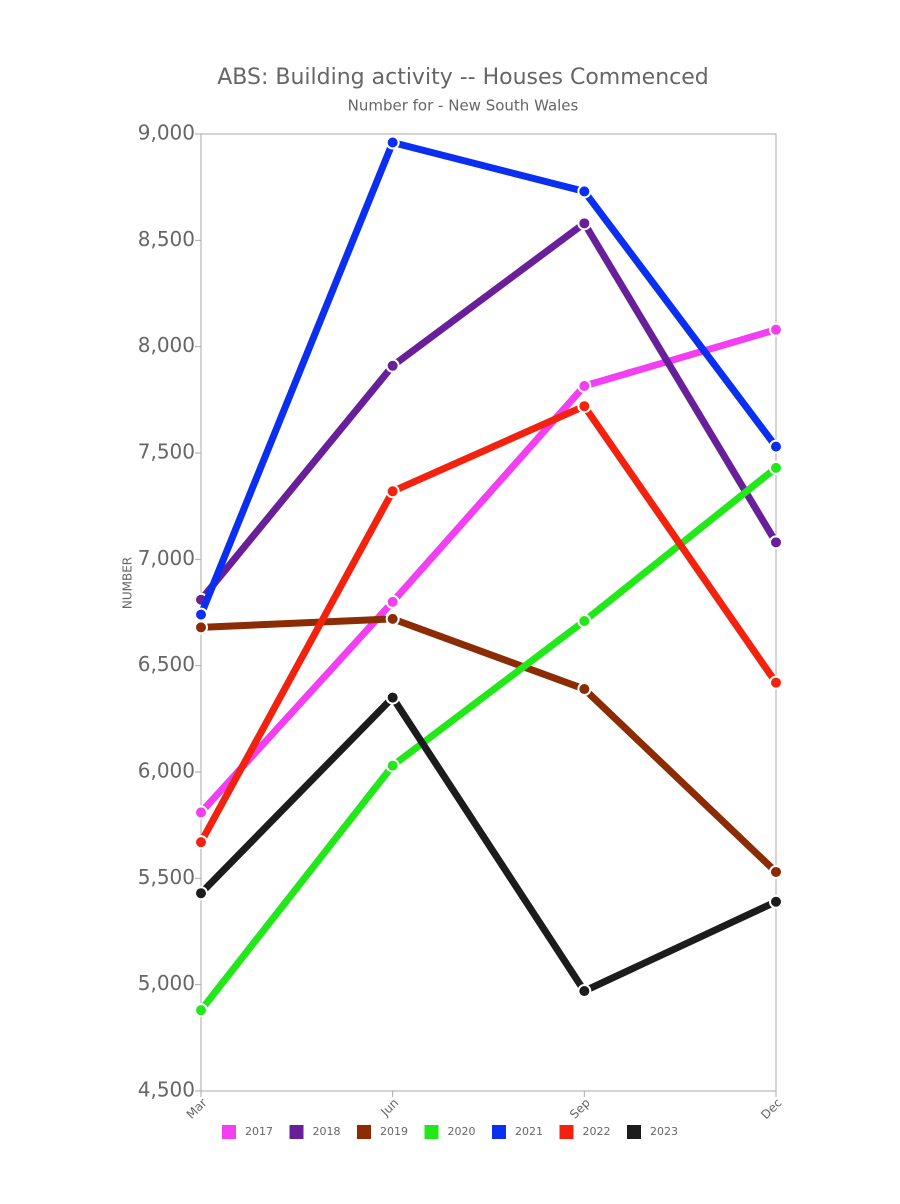 This screenshot has width=900, height=1204. Describe the element at coordinates (166, 452) in the screenshot. I see `y-tick-label: 7,500` at that location.